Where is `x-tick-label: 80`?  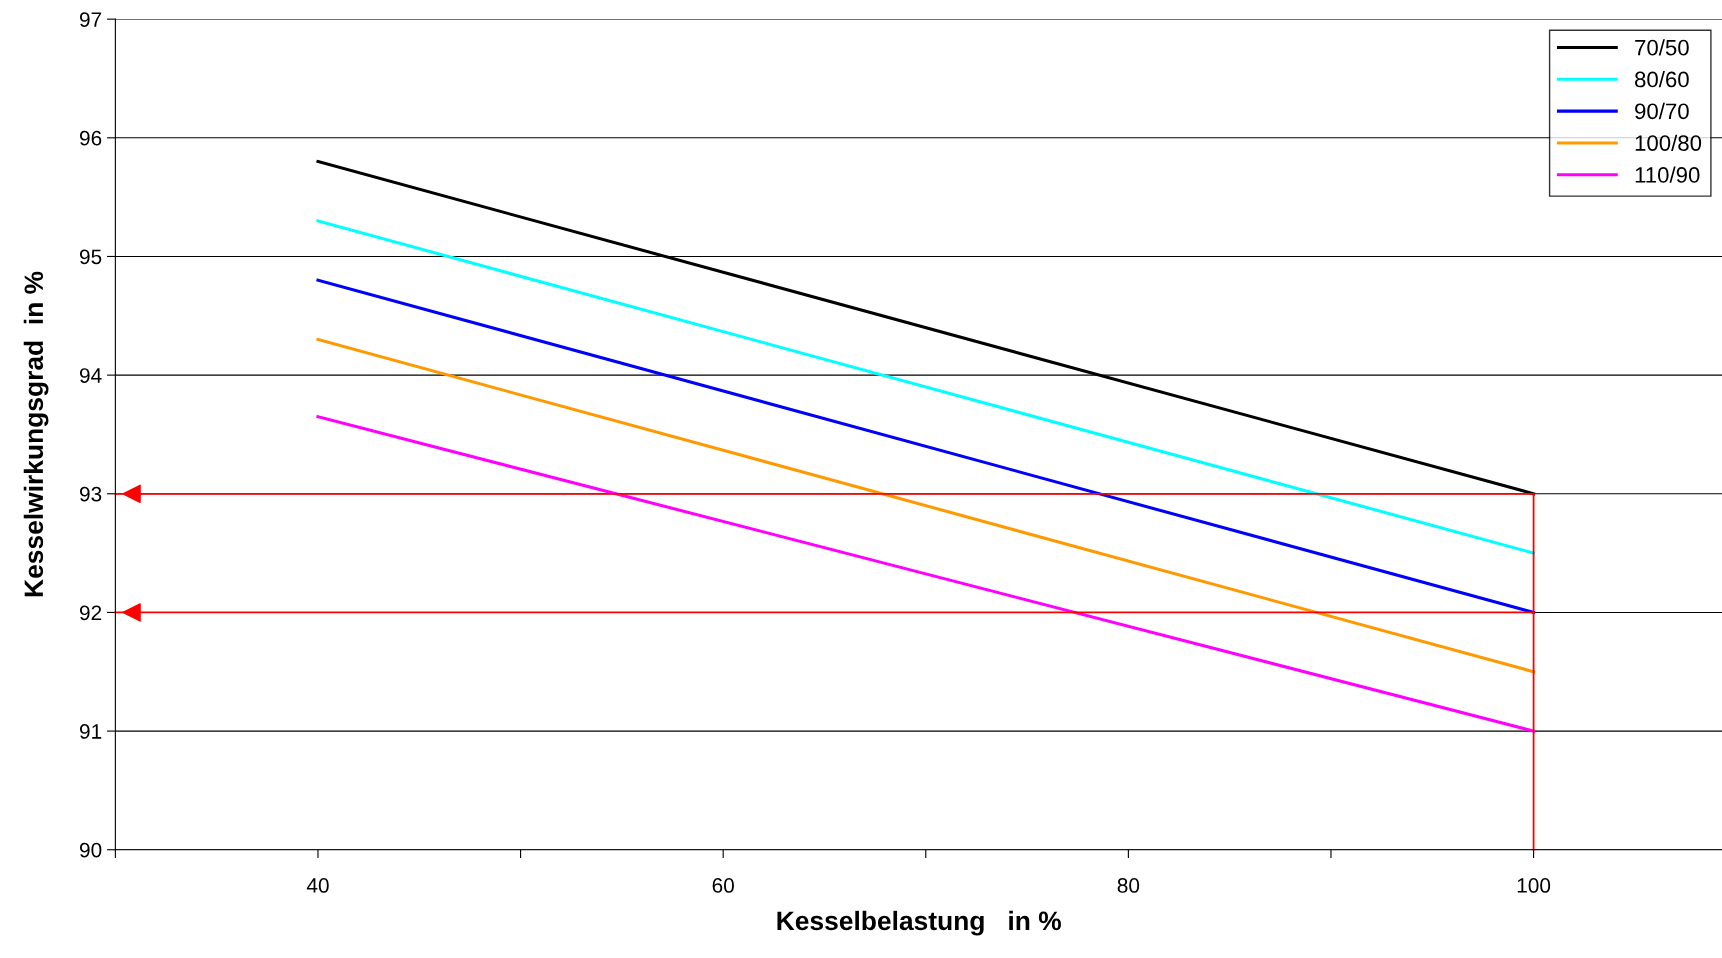
x-tick-label: 80 is located at coordinates (1128, 885).